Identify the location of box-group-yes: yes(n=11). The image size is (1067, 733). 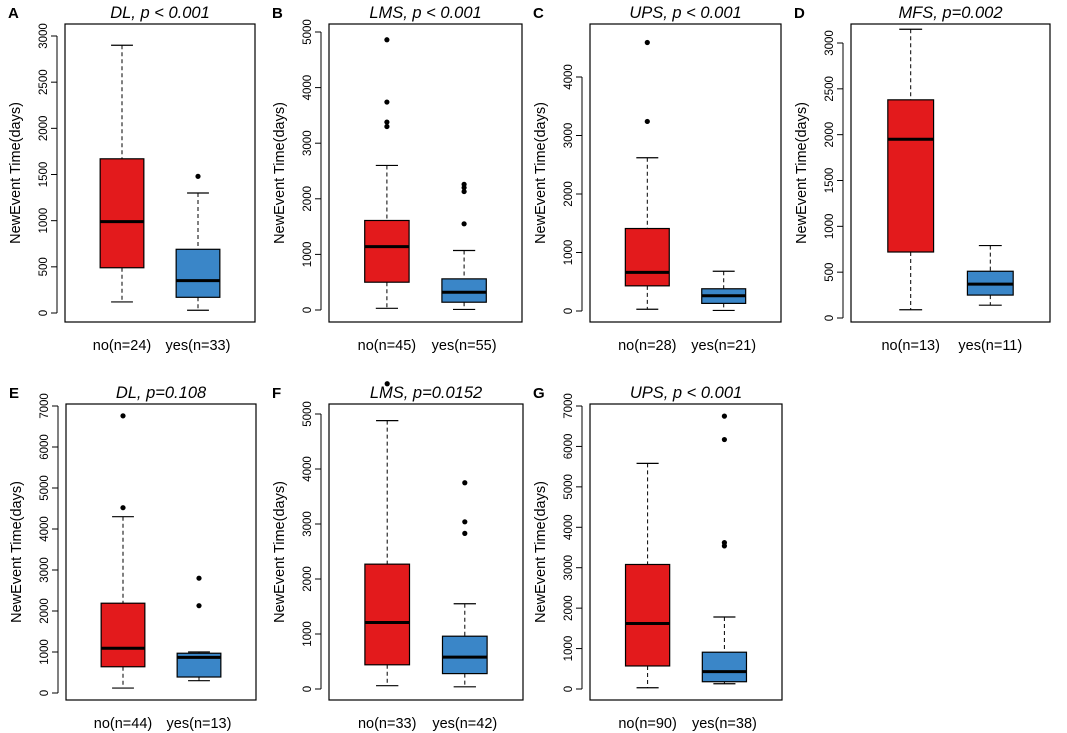
(990, 299).